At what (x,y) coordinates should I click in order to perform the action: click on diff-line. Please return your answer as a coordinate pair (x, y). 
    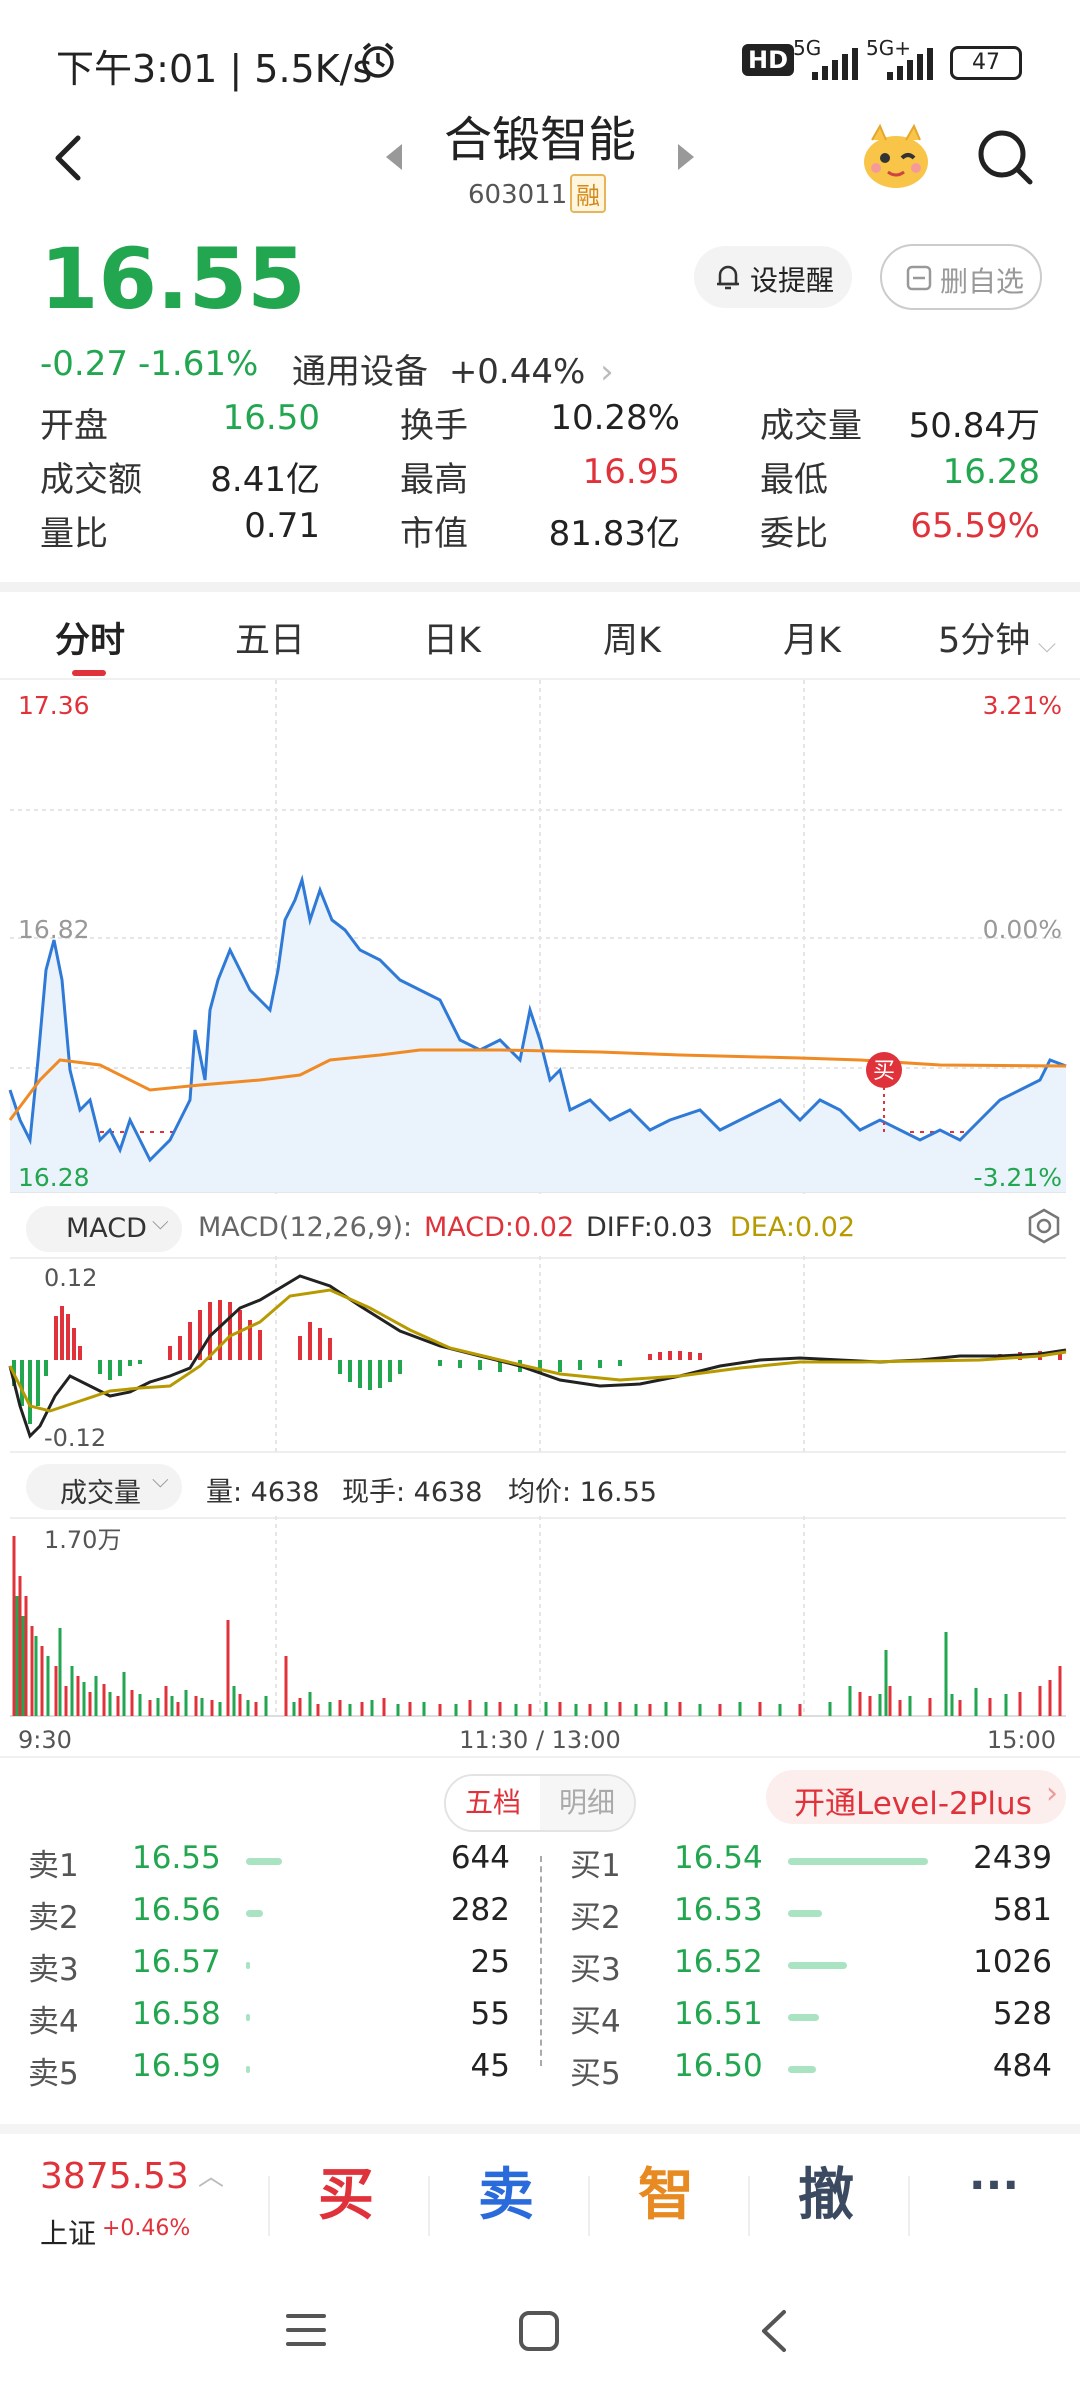
    Looking at the image, I should click on (537, 1356).